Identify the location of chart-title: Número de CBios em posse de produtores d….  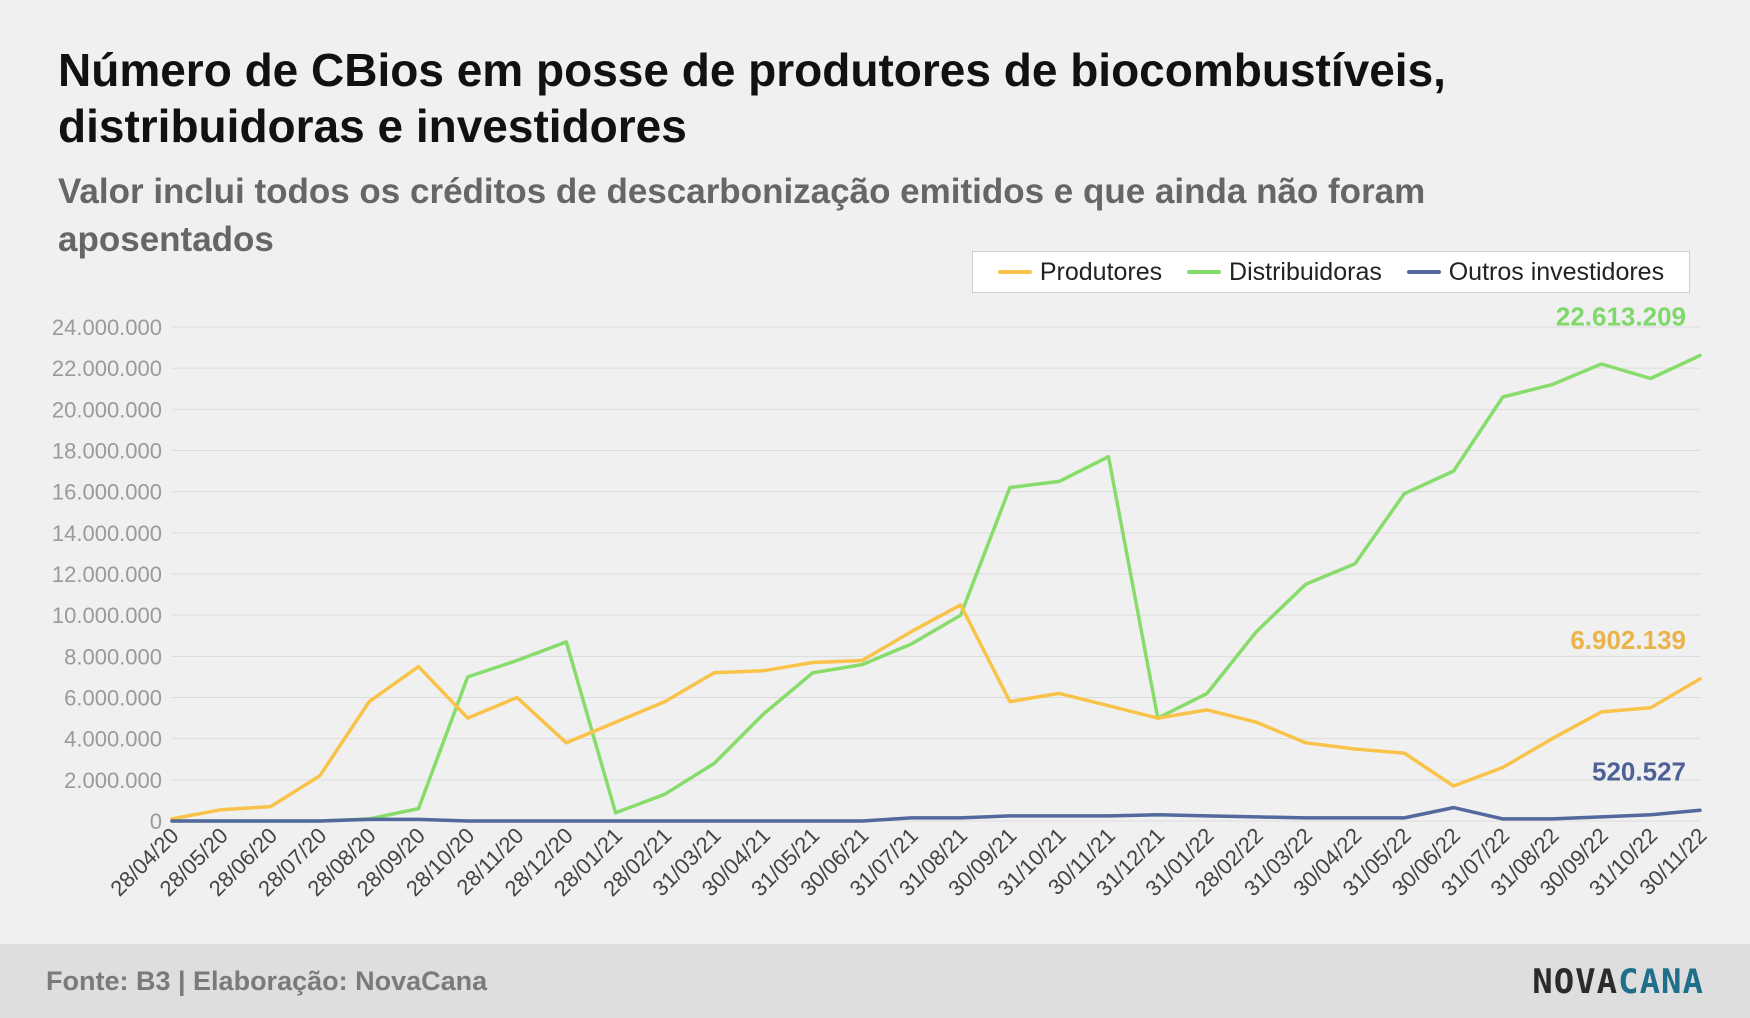
(752, 98).